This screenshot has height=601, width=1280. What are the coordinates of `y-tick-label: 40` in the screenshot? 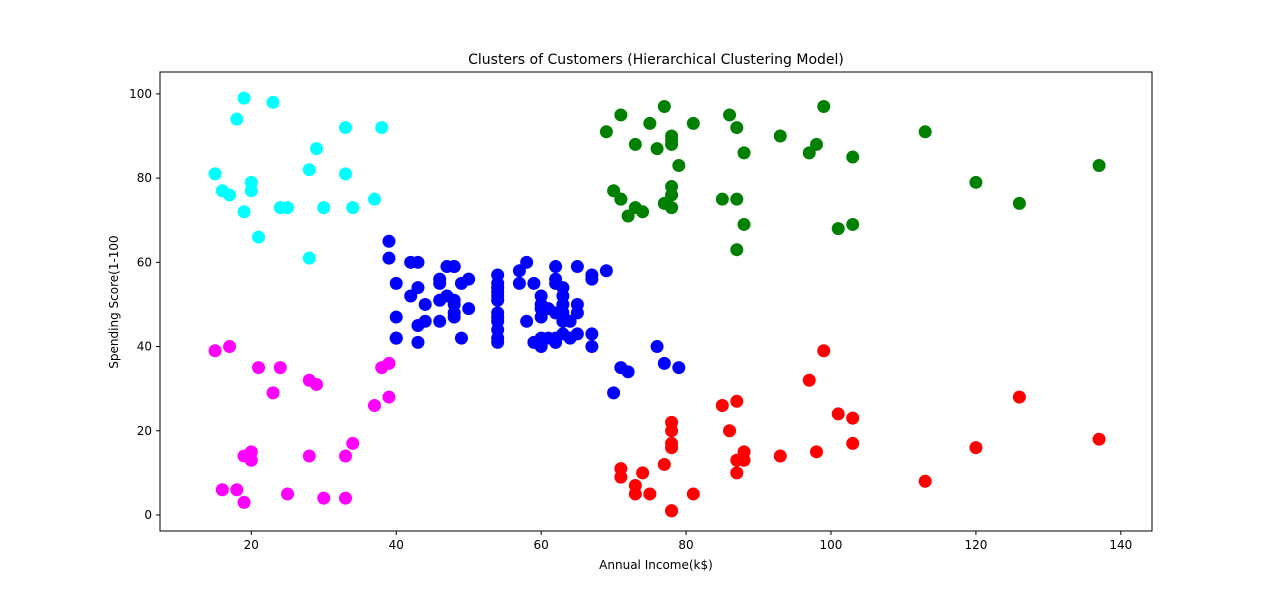 It's located at (144, 347).